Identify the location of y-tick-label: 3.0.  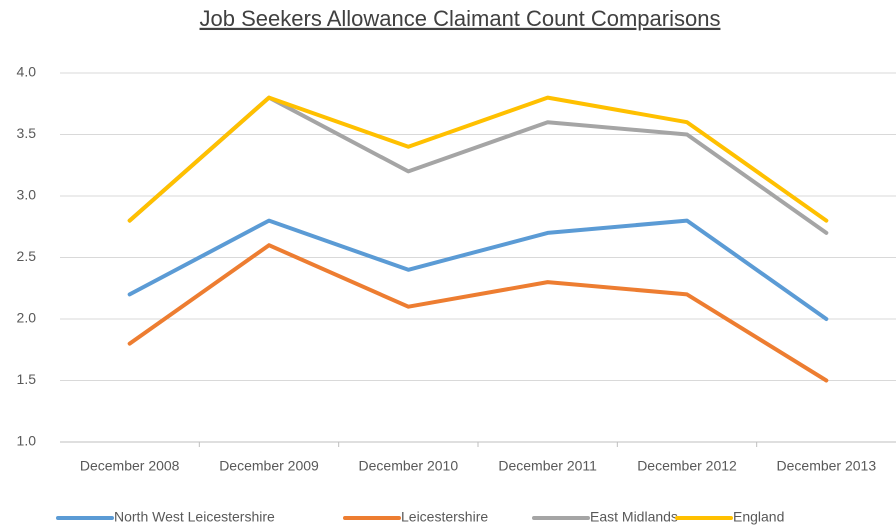
(27, 195).